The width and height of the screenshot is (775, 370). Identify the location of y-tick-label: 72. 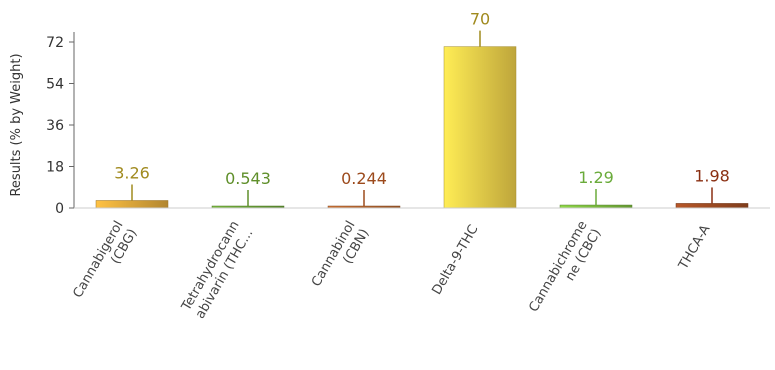
(55, 43).